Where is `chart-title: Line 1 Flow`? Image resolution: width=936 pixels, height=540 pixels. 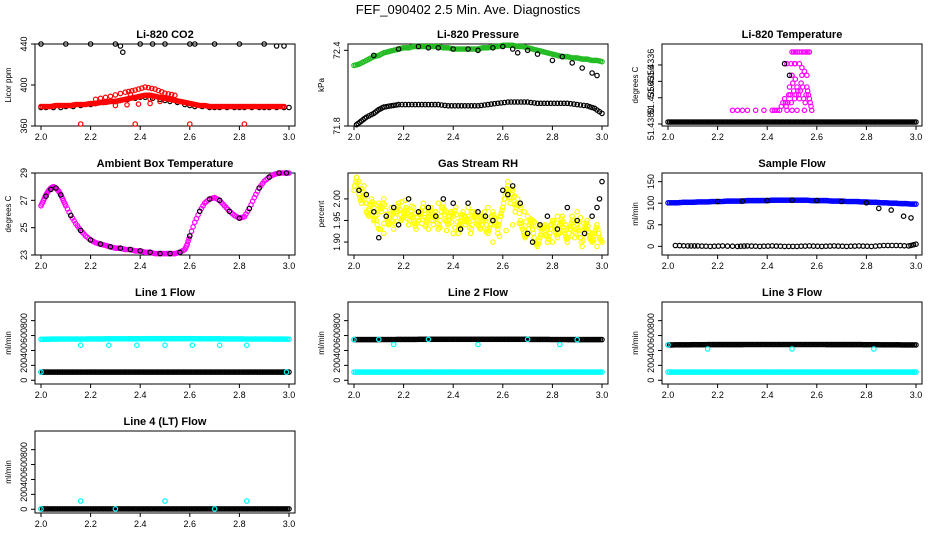
chart-title: Line 1 Flow is located at coordinates (165, 293).